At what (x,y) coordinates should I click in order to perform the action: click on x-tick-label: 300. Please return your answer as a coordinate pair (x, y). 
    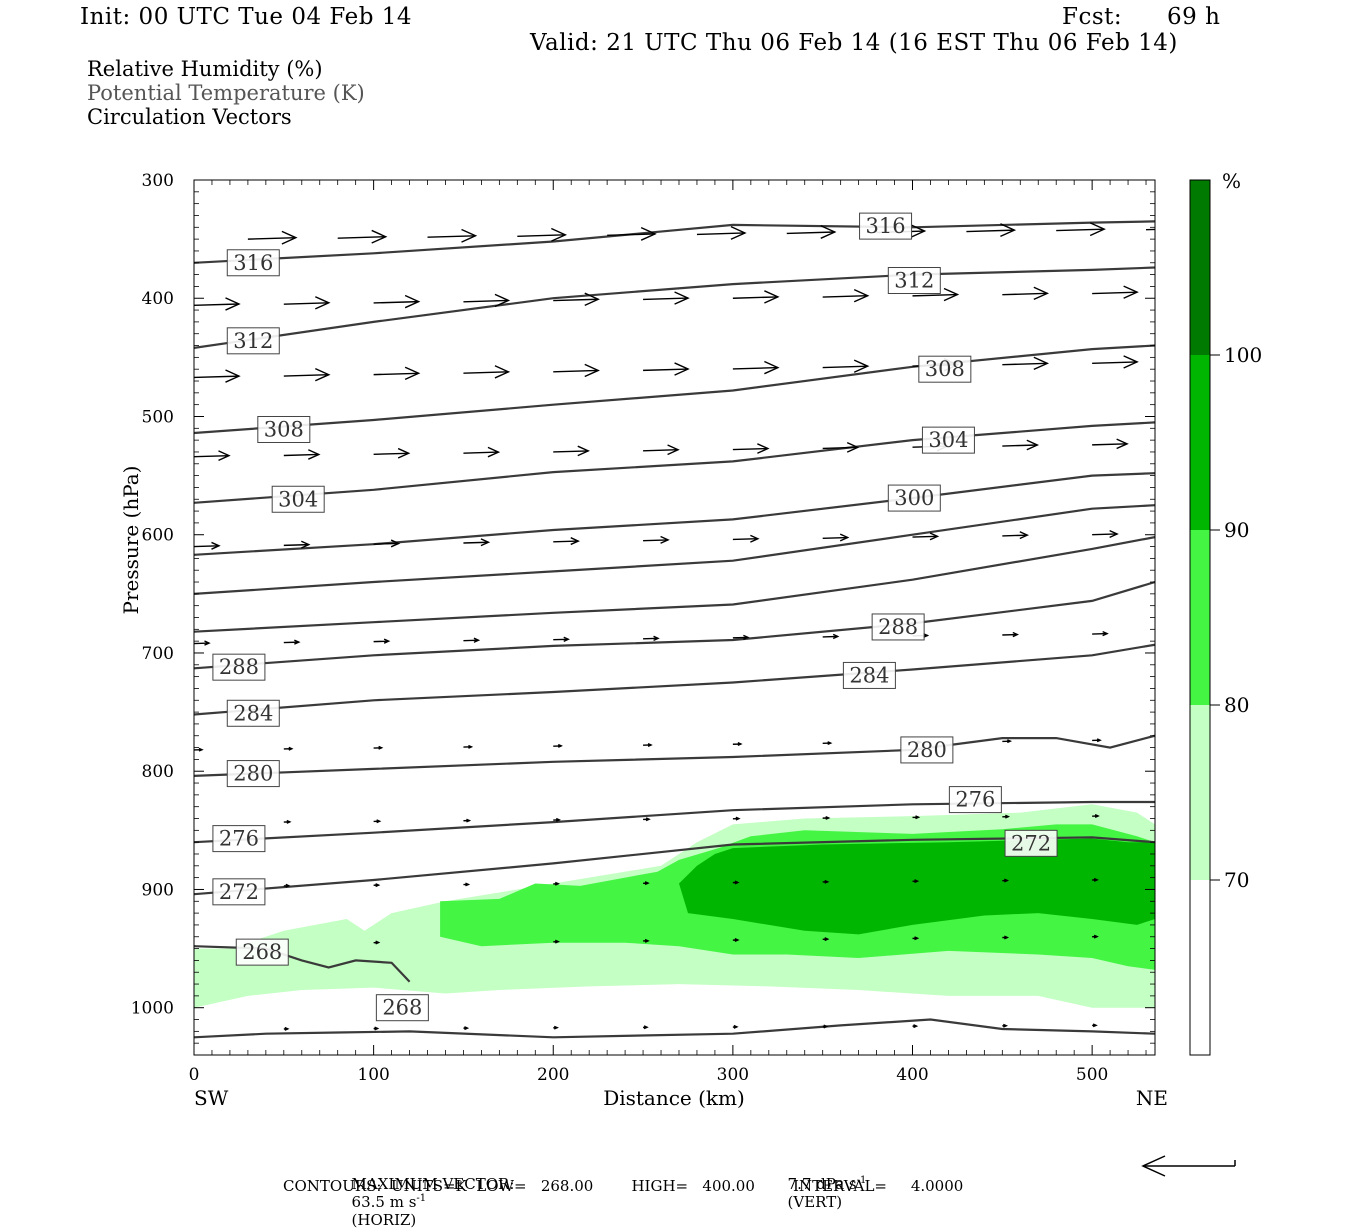
    Looking at the image, I should click on (733, 1075).